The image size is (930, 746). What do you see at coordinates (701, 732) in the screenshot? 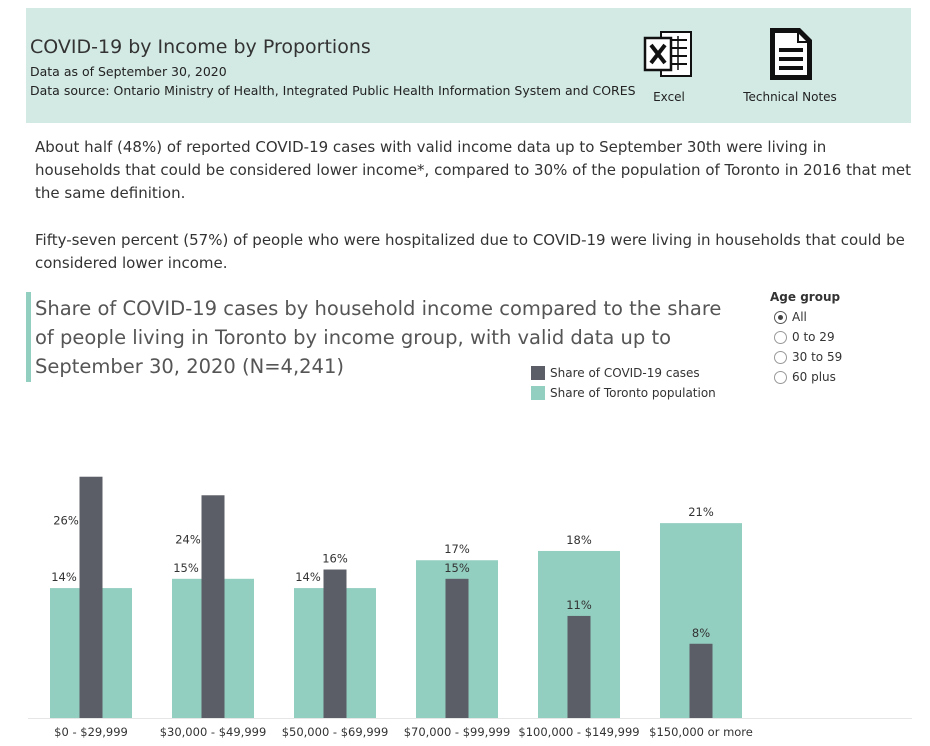
I see `x-tick-label: $150,000 or more` at bounding box center [701, 732].